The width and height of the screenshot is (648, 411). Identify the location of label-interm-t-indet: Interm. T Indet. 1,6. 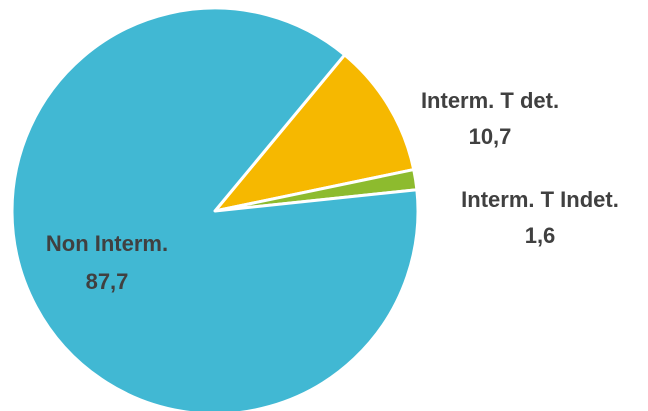
(540, 217).